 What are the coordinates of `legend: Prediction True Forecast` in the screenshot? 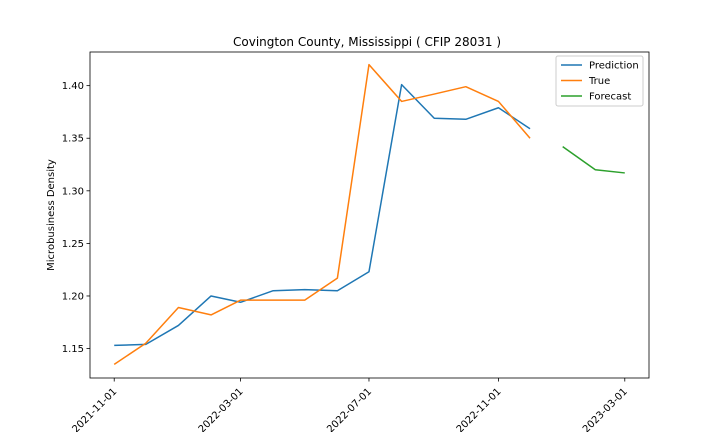 It's located at (599, 81).